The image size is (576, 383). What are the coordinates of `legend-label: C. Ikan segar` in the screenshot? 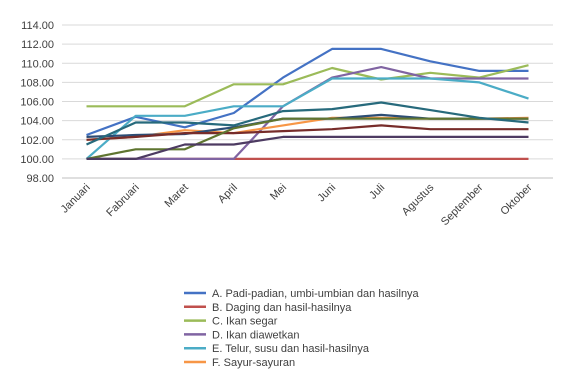 It's located at (245, 322).